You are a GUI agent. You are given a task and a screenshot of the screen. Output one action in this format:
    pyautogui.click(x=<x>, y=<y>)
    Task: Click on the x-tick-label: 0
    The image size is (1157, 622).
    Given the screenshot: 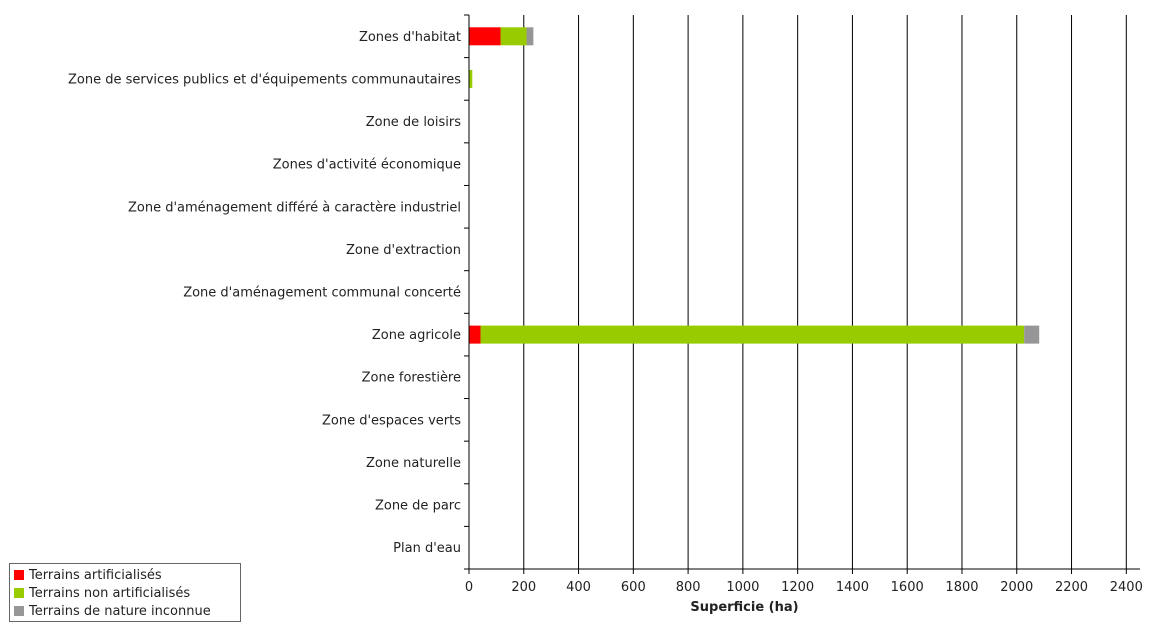 What is the action you would take?
    pyautogui.click(x=469, y=587)
    